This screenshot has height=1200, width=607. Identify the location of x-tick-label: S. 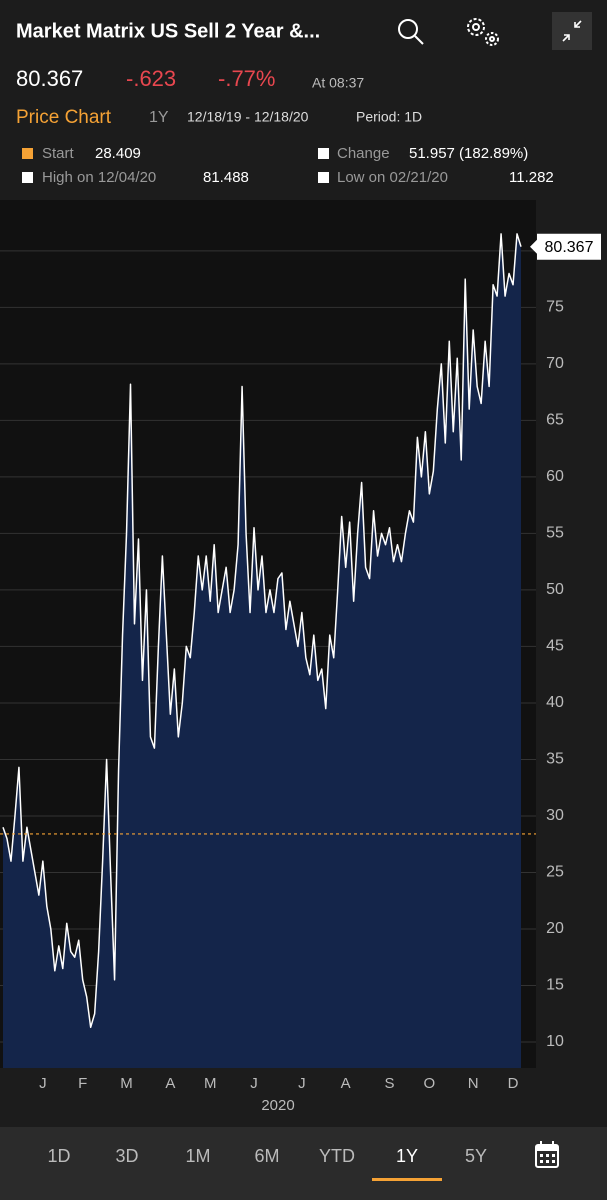
(389, 1083).